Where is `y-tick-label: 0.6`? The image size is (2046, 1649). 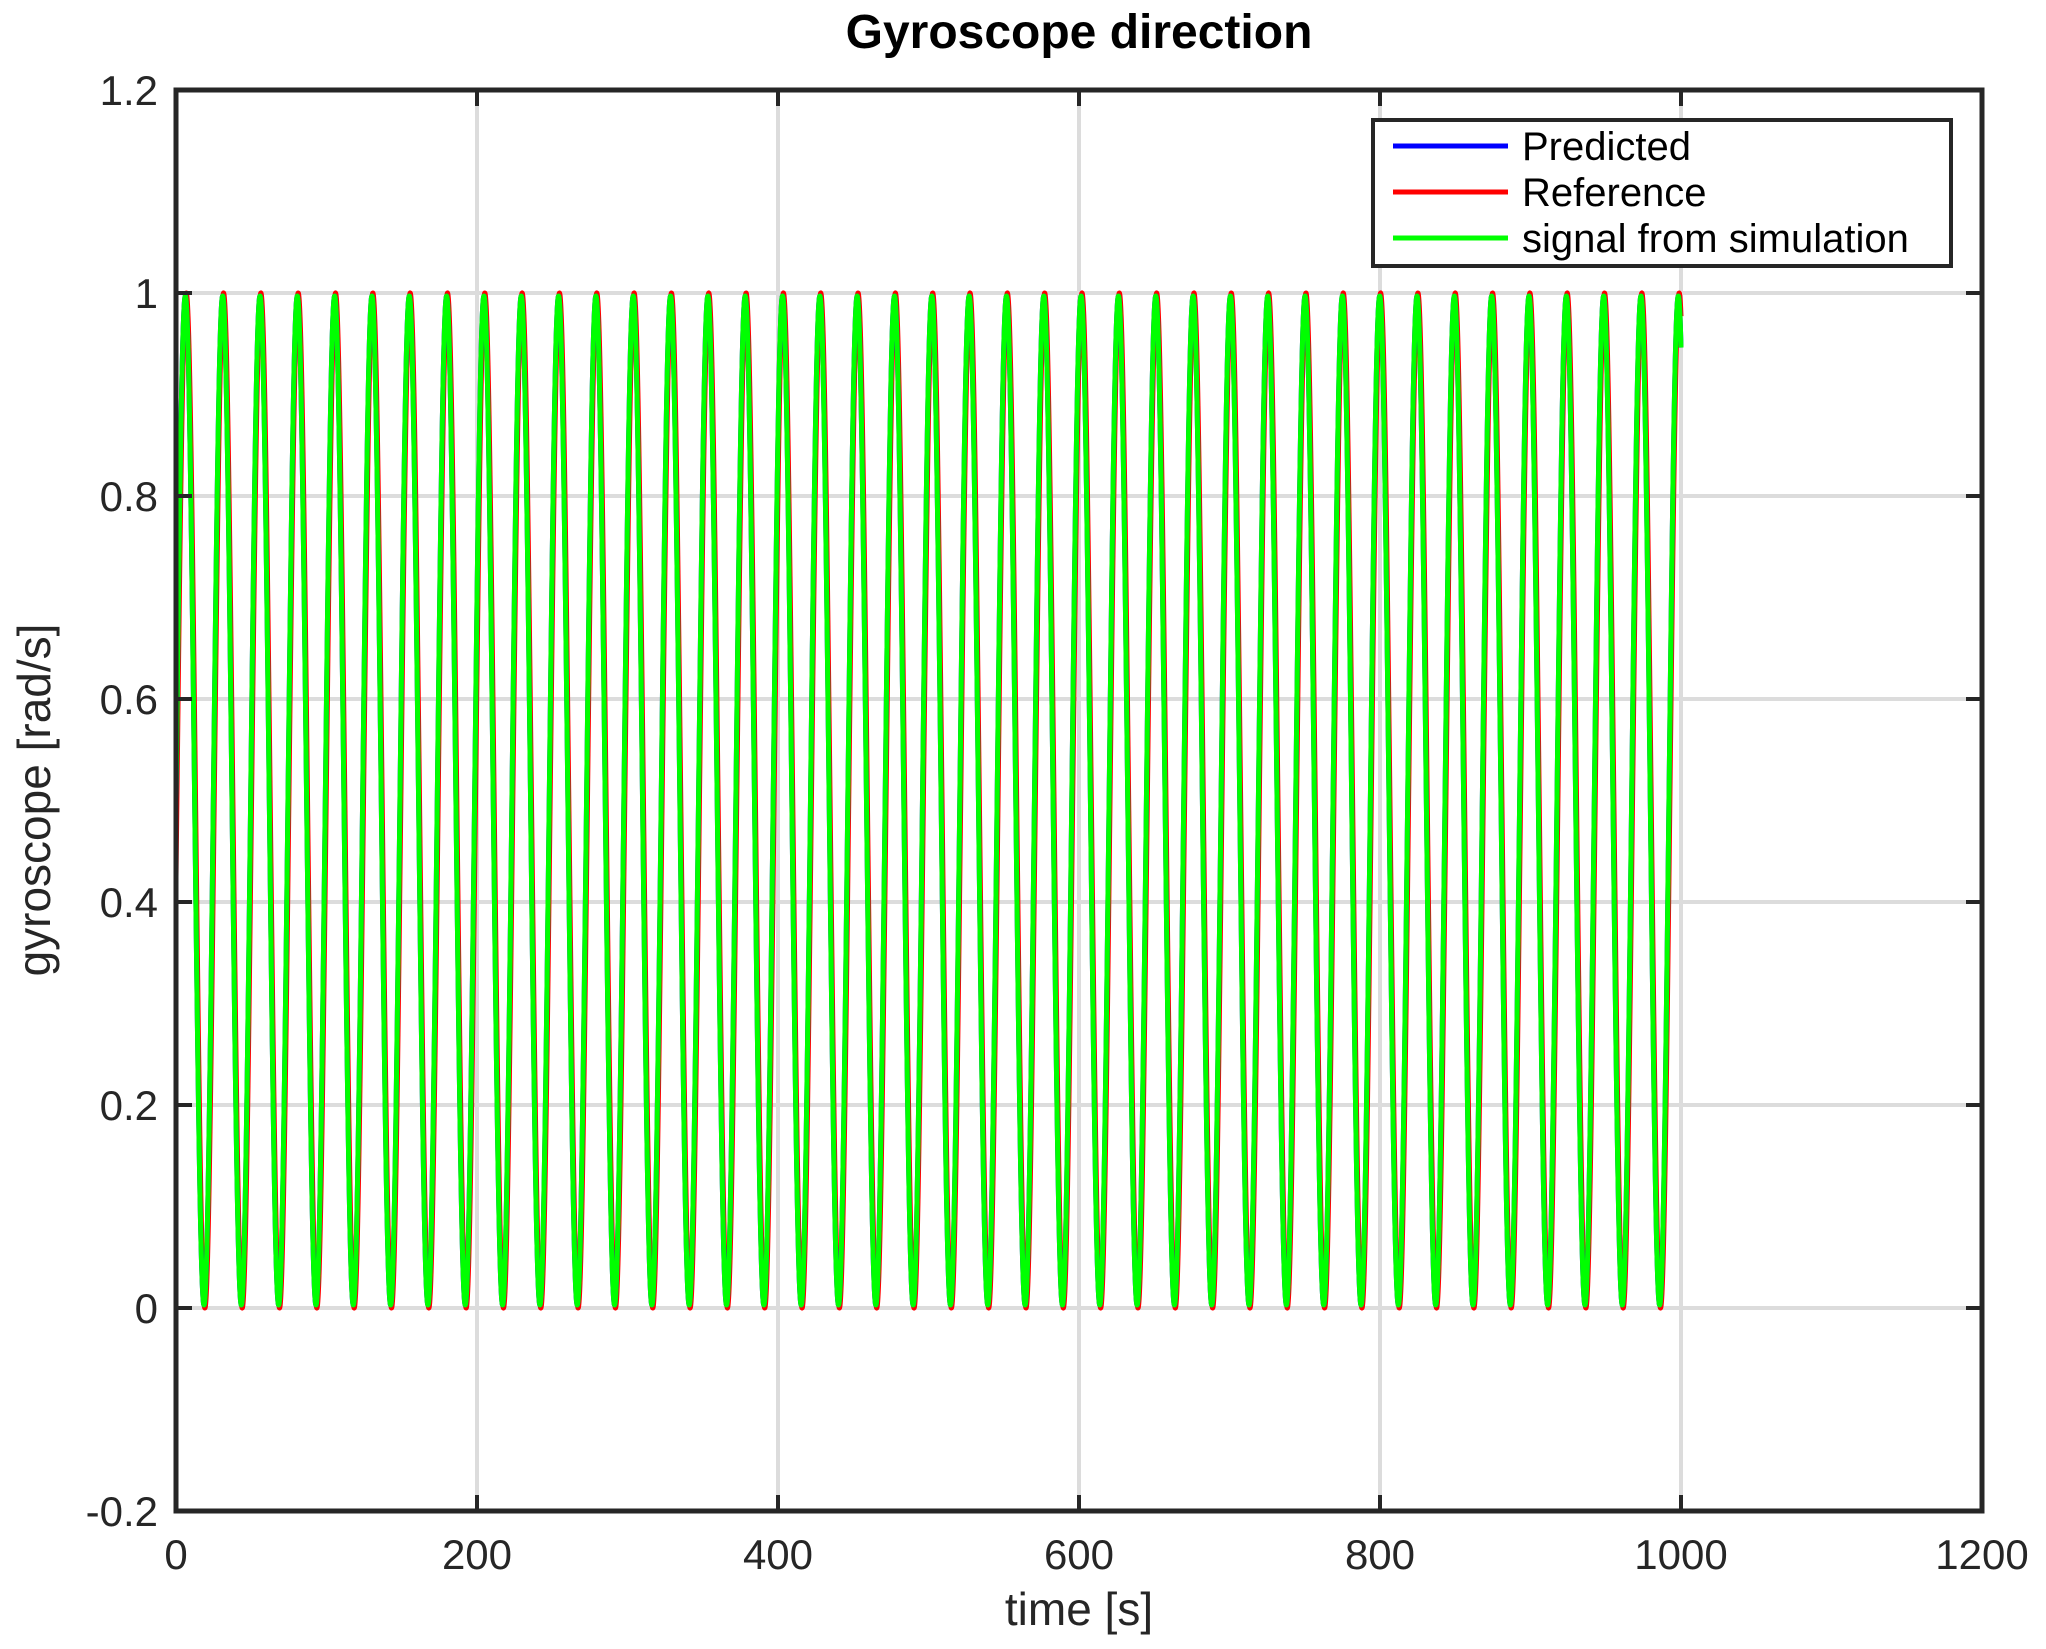 y-tick-label: 0.6 is located at coordinates (129, 699).